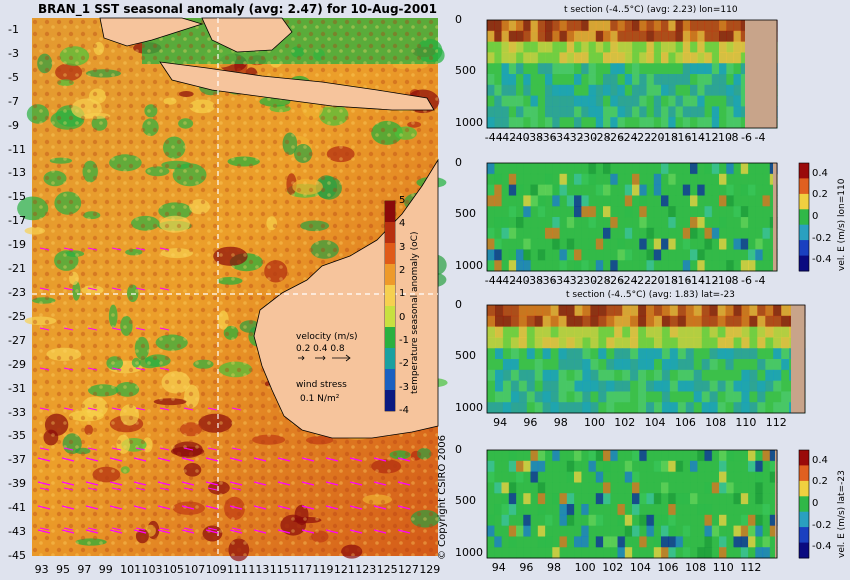 The image size is (850, 580). Describe the element at coordinates (646, 359) in the screenshot. I see `section-frame` at that location.